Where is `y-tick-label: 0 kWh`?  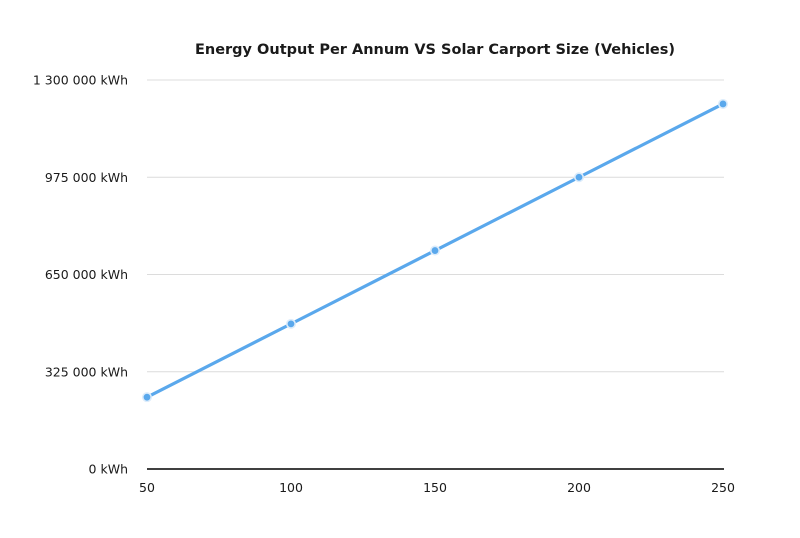
y-tick-label: 0 kWh is located at coordinates (108, 469).